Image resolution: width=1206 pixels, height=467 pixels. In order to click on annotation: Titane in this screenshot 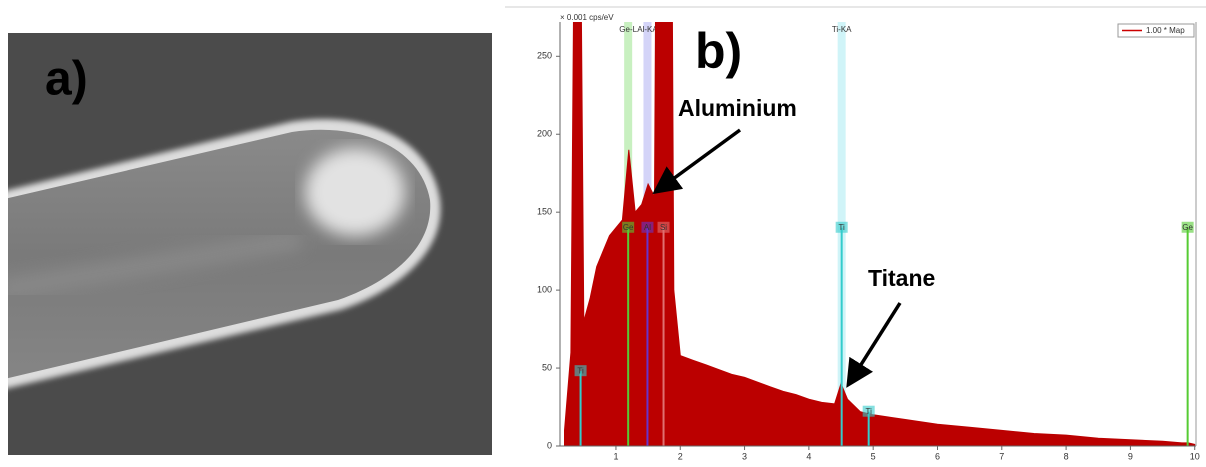, I will do `click(901, 278)`.